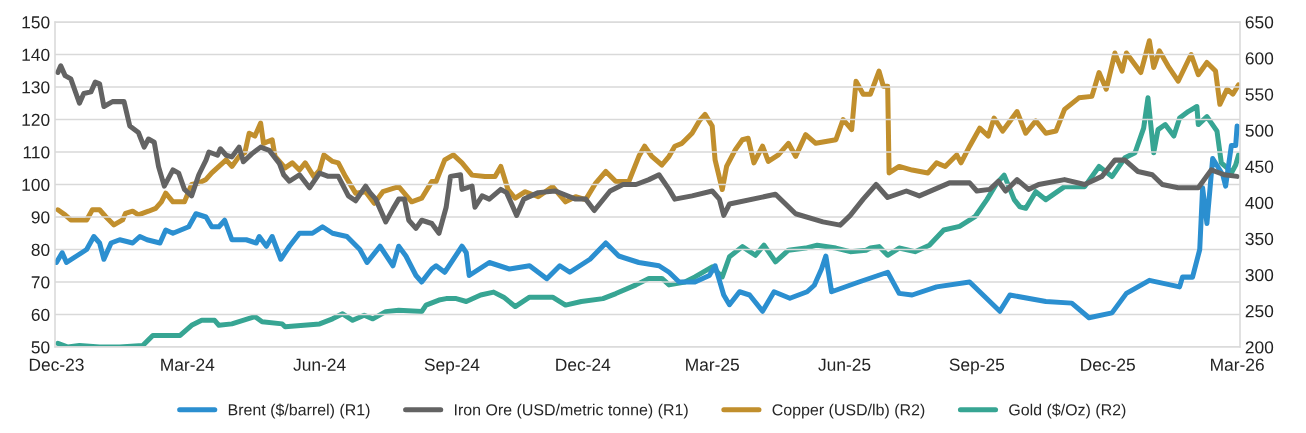 The width and height of the screenshot is (1306, 433). Describe the element at coordinates (1259, 275) in the screenshot. I see `y2-tick-label: 300` at that location.